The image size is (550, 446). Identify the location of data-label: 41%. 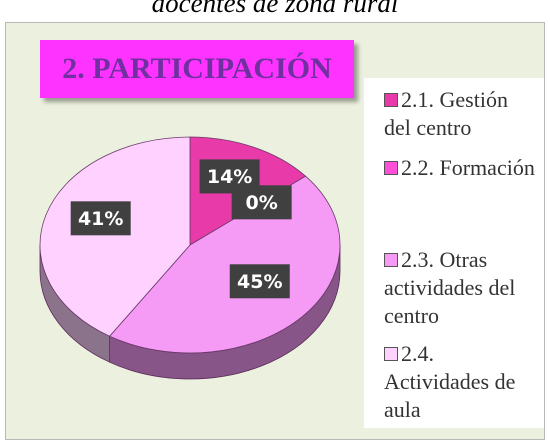
(100, 219).